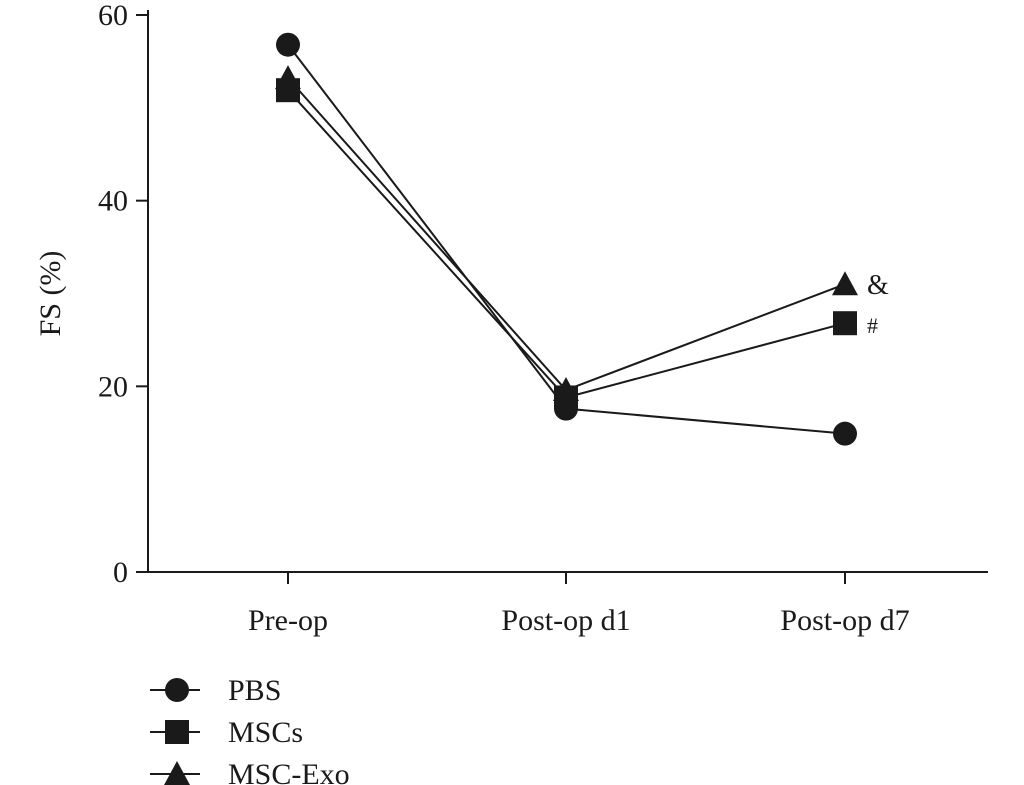 The image size is (1024, 785). I want to click on legend-marker-msc-exo, so click(177, 773).